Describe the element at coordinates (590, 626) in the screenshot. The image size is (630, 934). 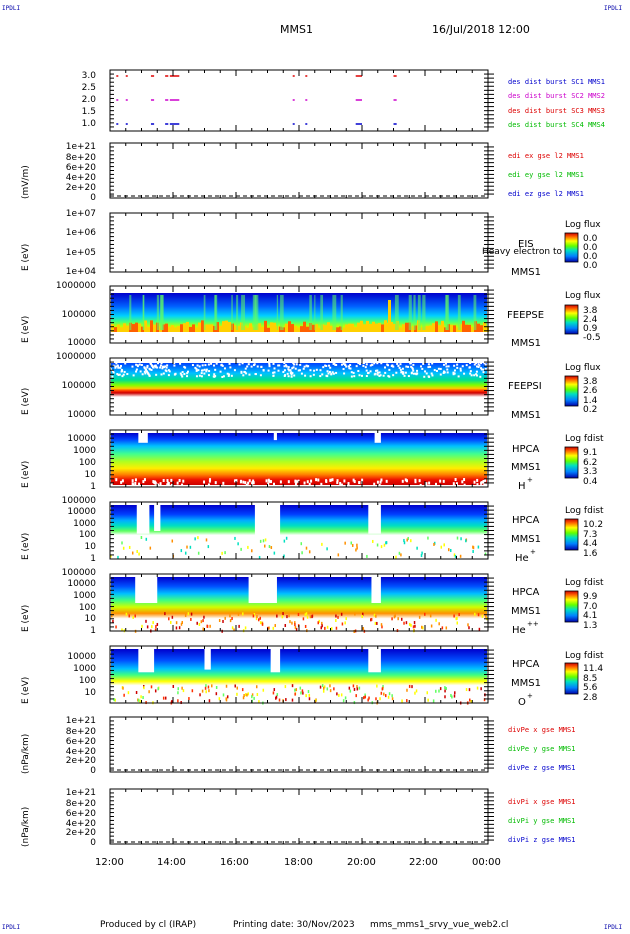
I see `colorbar-value: 1.3` at that location.